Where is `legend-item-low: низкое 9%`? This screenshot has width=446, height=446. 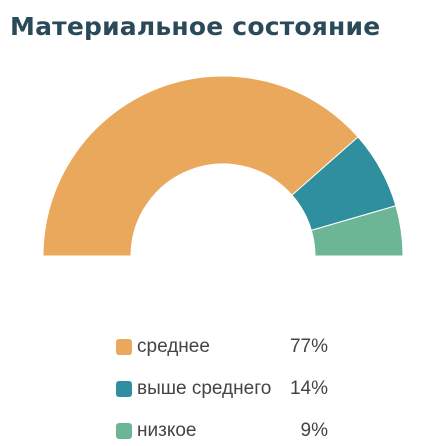 legend-item-low: низкое 9% is located at coordinates (224, 428).